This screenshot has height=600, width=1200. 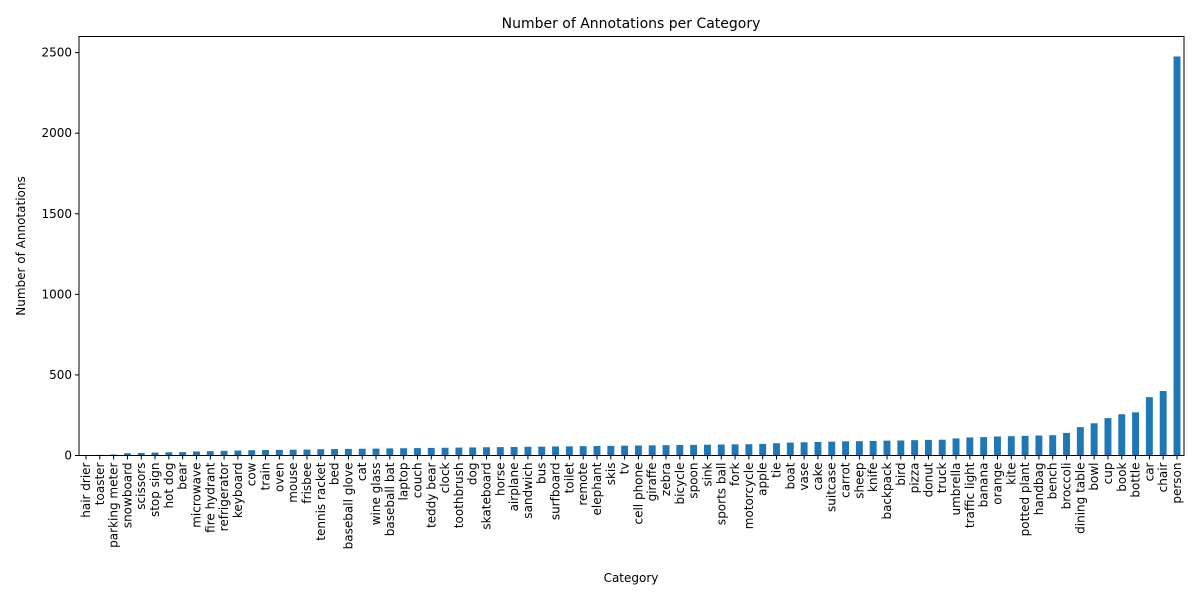 I want to click on bar-bench, so click(x=1053, y=445).